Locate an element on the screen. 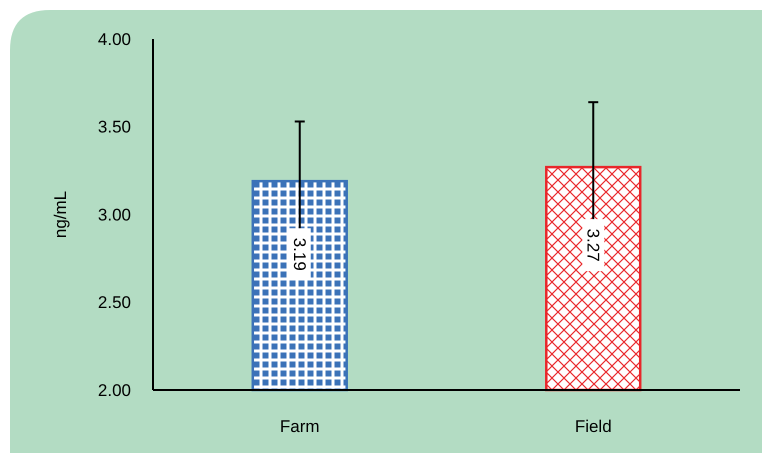  y-tick-label: 3.00 is located at coordinates (114, 214).